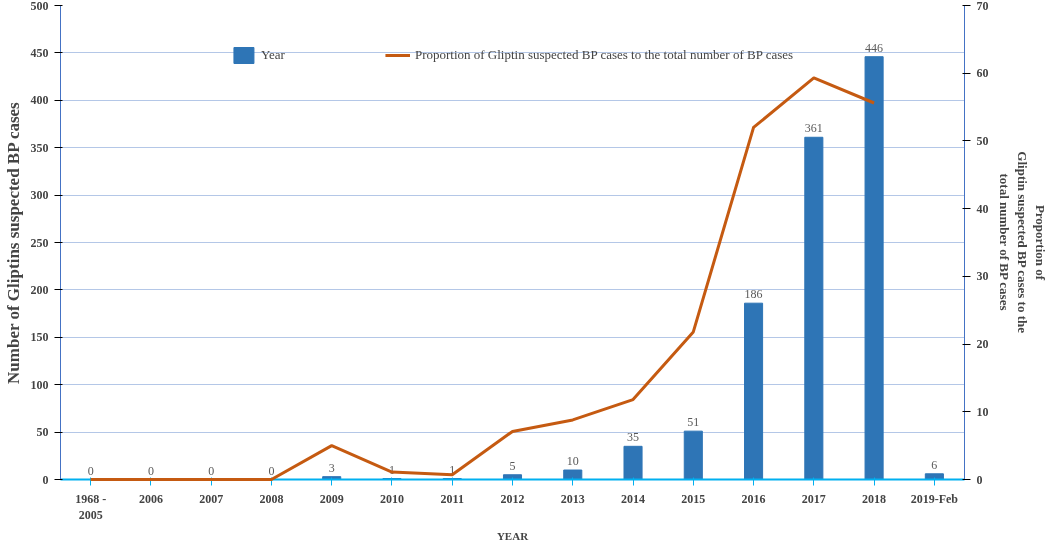 This screenshot has height=551, width=1060. I want to click on y-axis-title: Number of Gliptins suspected BP cases, so click(13, 242).